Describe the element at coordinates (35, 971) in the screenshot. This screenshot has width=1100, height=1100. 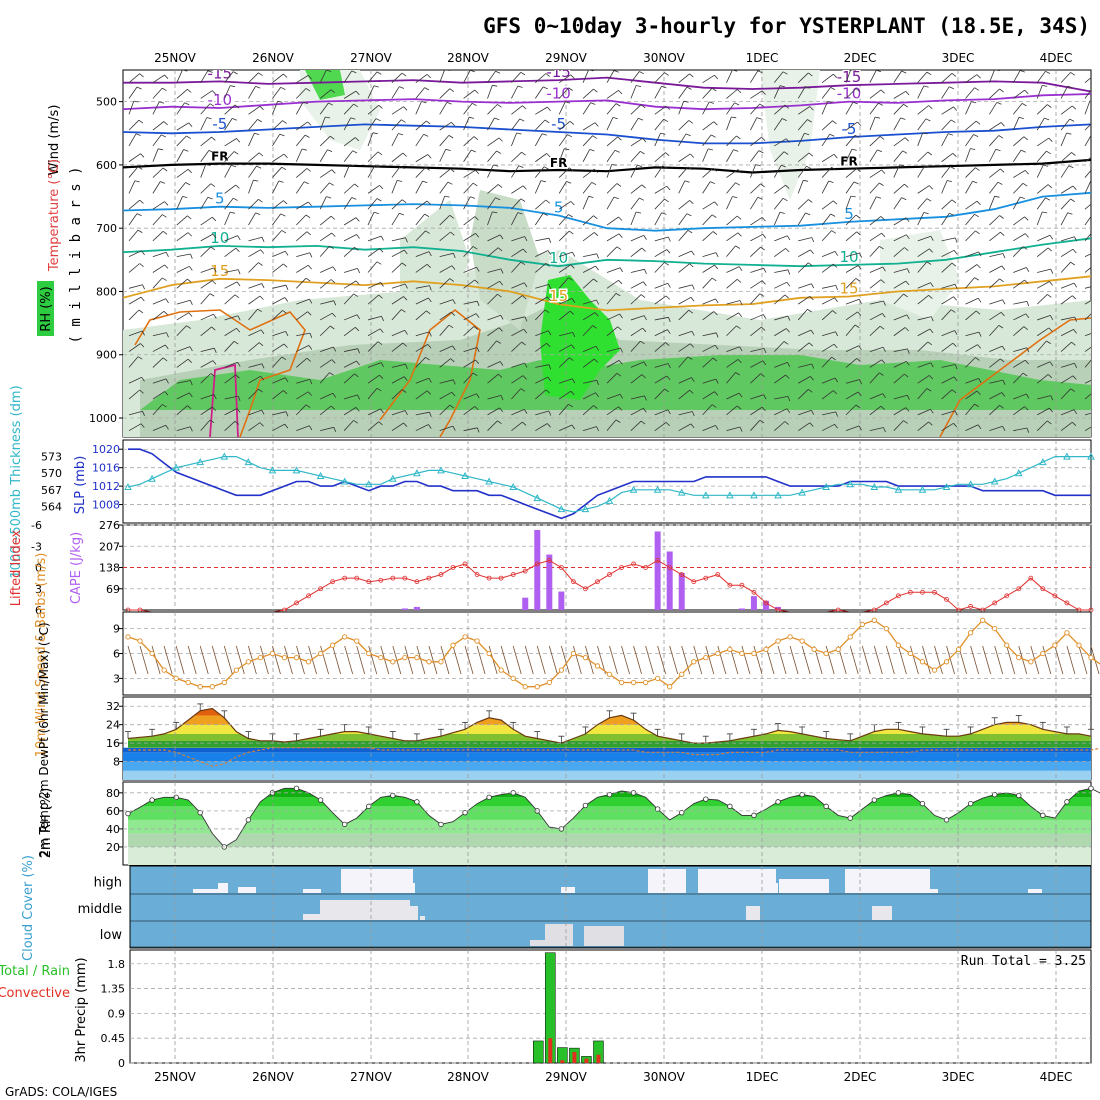
I see `total-rain-label: Total / Rain` at that location.